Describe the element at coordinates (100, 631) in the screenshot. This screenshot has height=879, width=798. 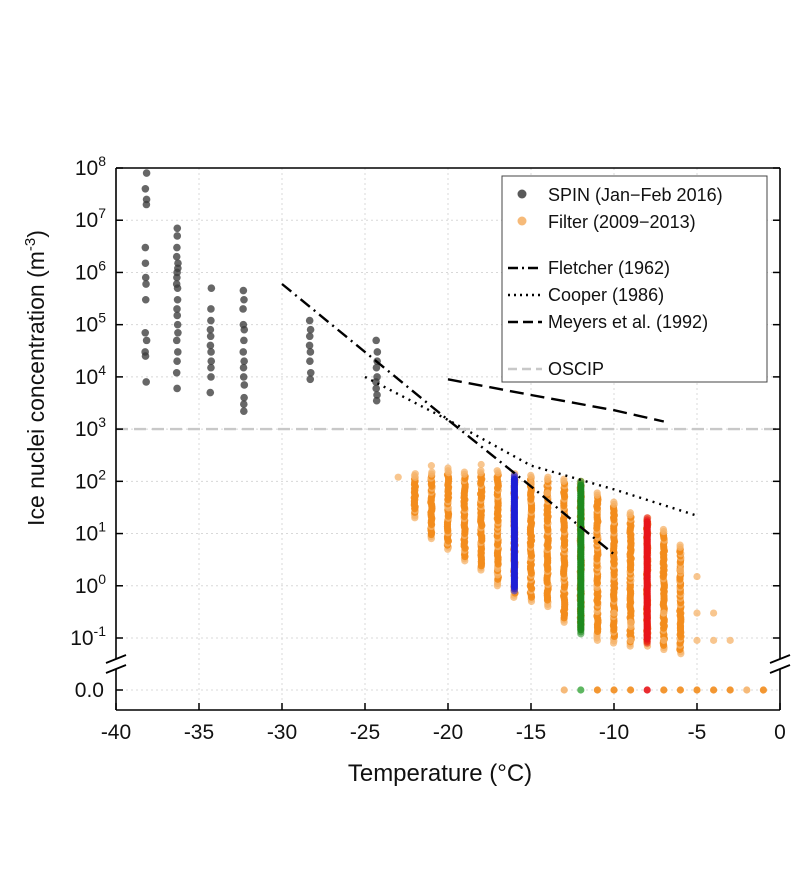
I see `y-tick-exponent: -1` at that location.